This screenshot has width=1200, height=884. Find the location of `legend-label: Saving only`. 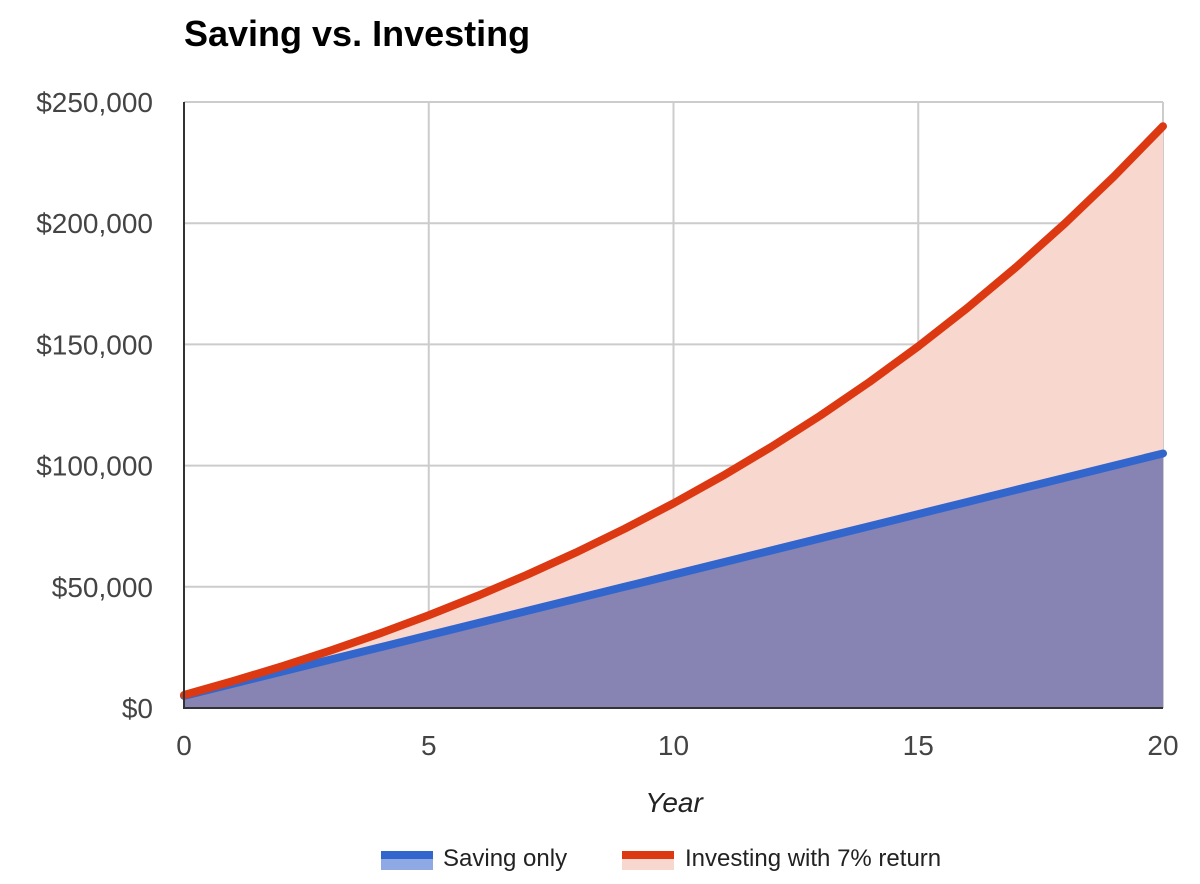

legend-label: Saving only is located at coordinates (505, 858).